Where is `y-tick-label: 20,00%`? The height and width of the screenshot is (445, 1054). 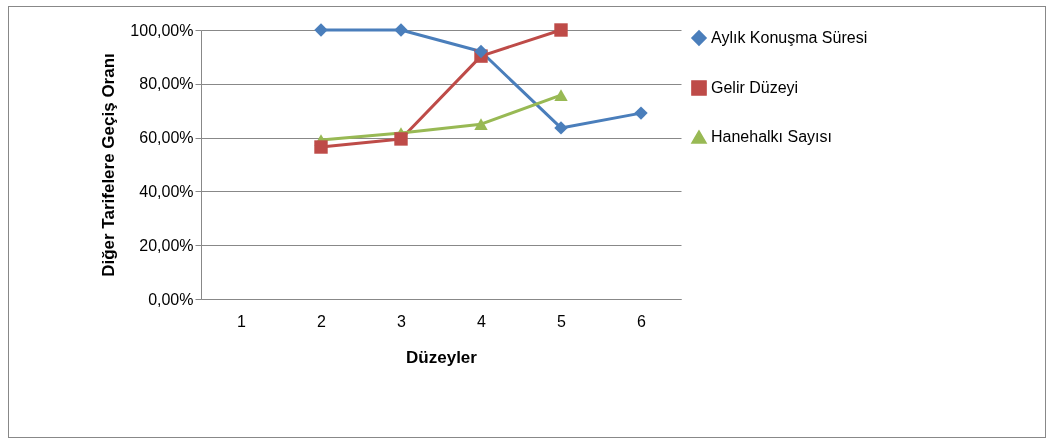 y-tick-label: 20,00% is located at coordinates (166, 245).